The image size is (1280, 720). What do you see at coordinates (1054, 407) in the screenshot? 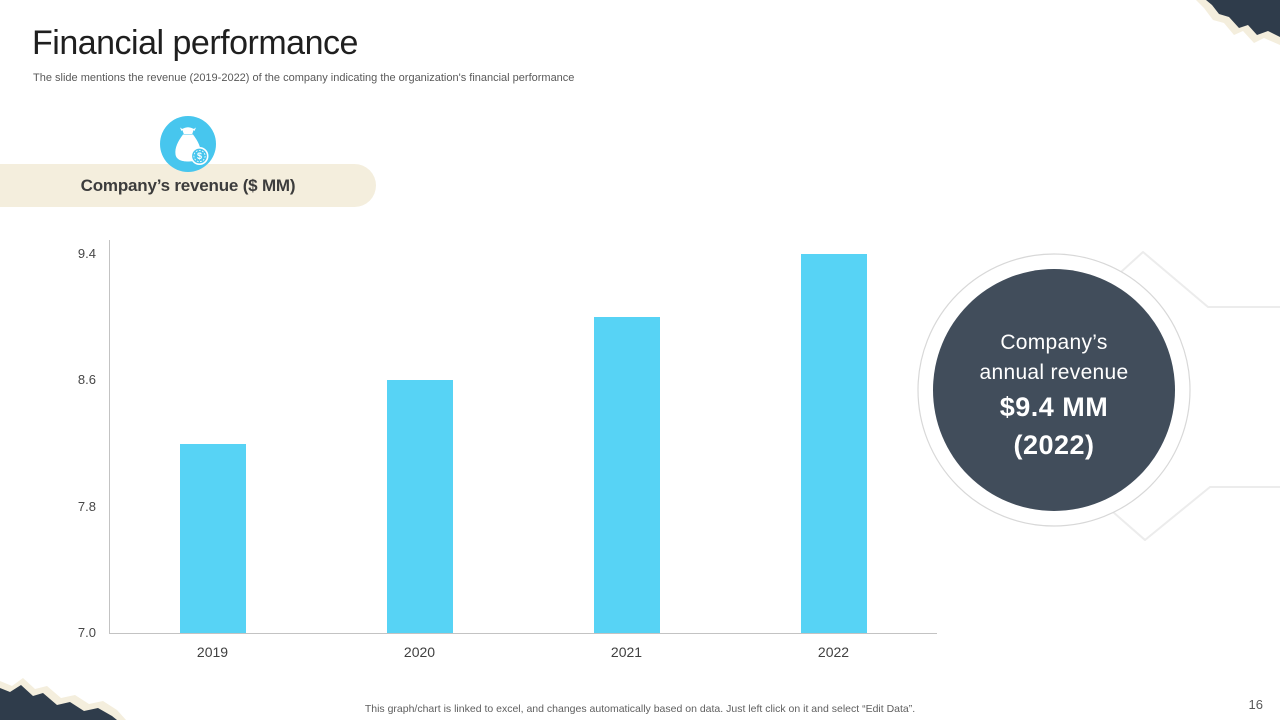
I see `callout-value: $9.4 MM` at bounding box center [1054, 407].